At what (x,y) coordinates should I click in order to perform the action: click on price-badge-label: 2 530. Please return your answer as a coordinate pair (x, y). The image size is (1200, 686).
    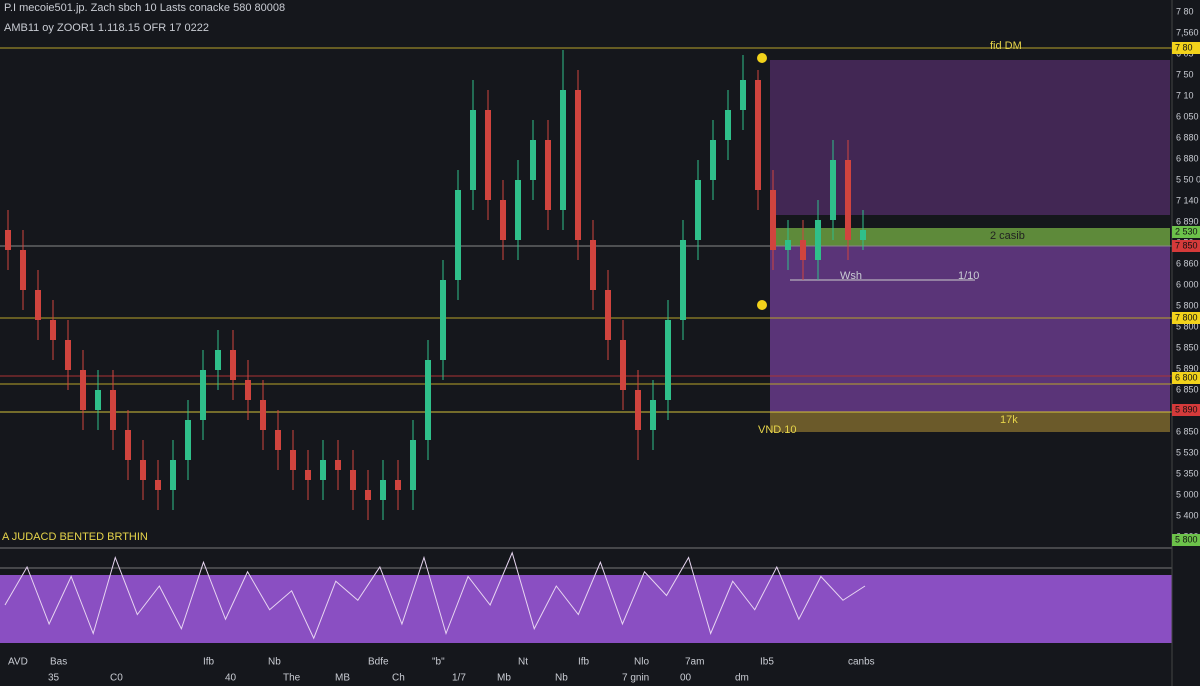
    Looking at the image, I should click on (1186, 231).